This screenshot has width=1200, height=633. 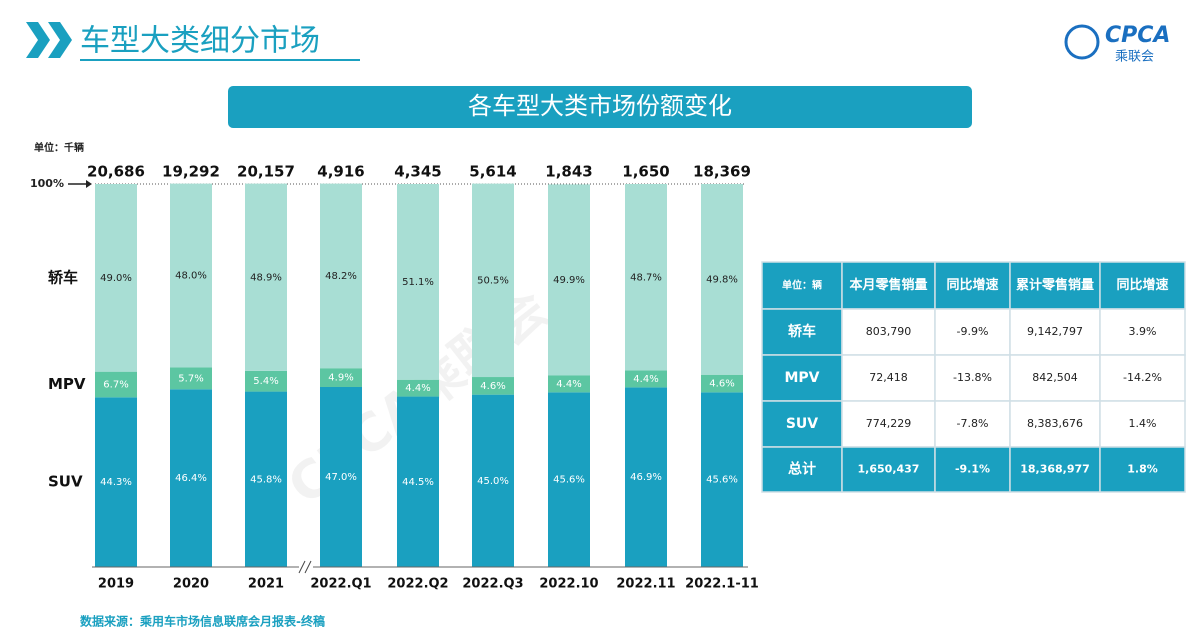 What do you see at coordinates (59, 147) in the screenshot?
I see `unit-label: 单位：千辆` at bounding box center [59, 147].